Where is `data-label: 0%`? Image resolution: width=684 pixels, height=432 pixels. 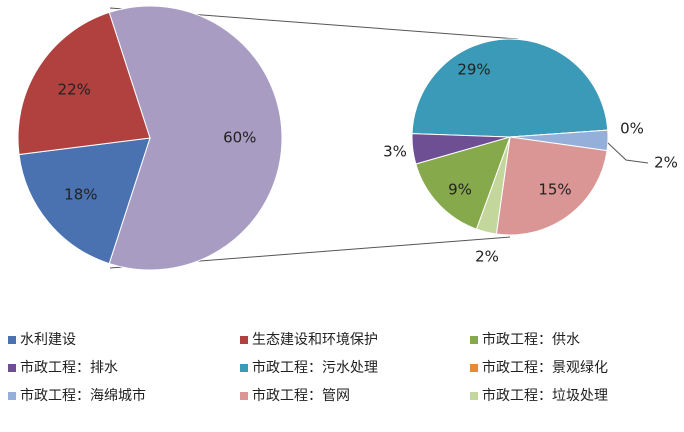
data-label: 0% is located at coordinates (632, 129).